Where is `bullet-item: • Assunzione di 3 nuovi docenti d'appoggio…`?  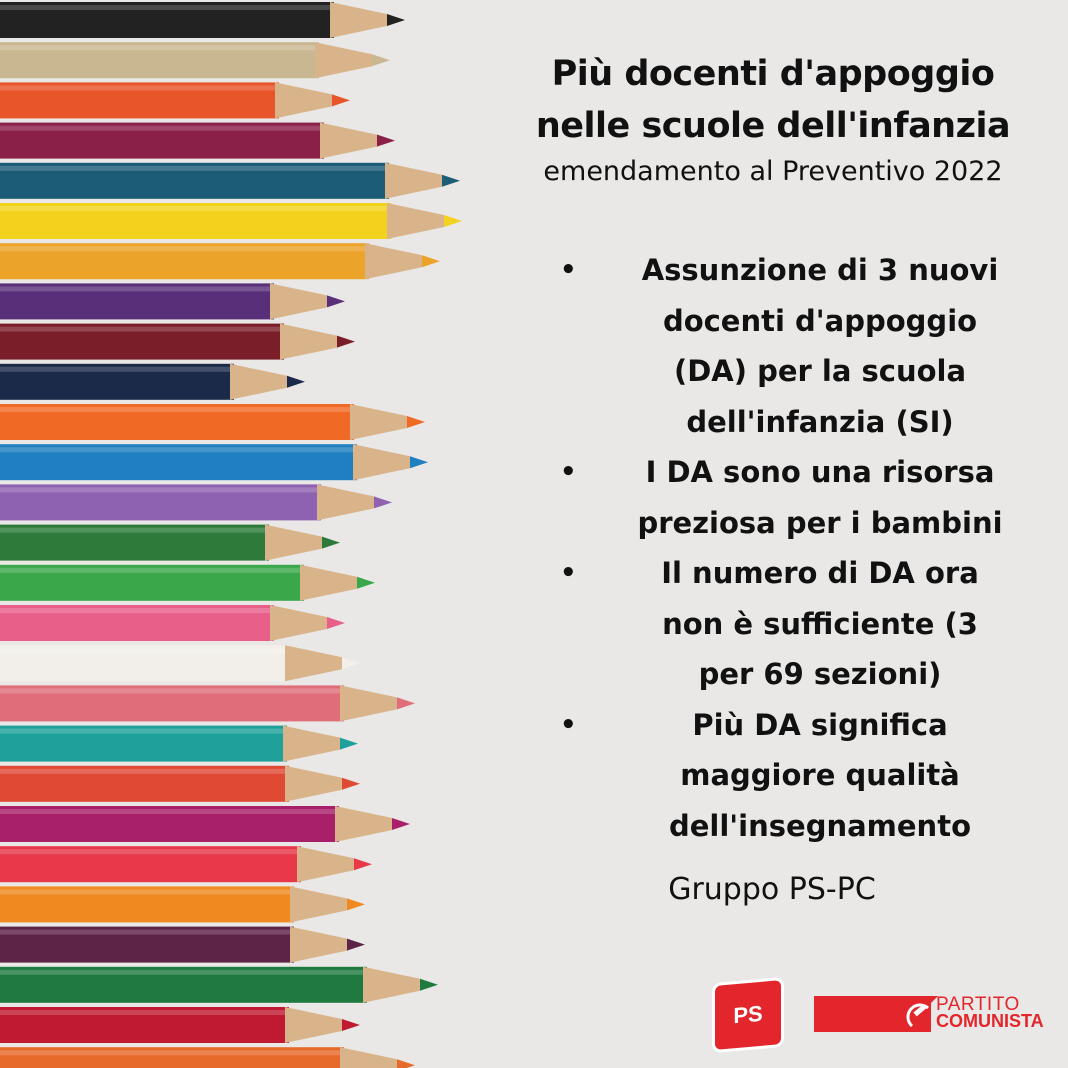
bullet-item: • Assunzione di 3 nuovi docenti d'appoggio… is located at coordinates (800, 346).